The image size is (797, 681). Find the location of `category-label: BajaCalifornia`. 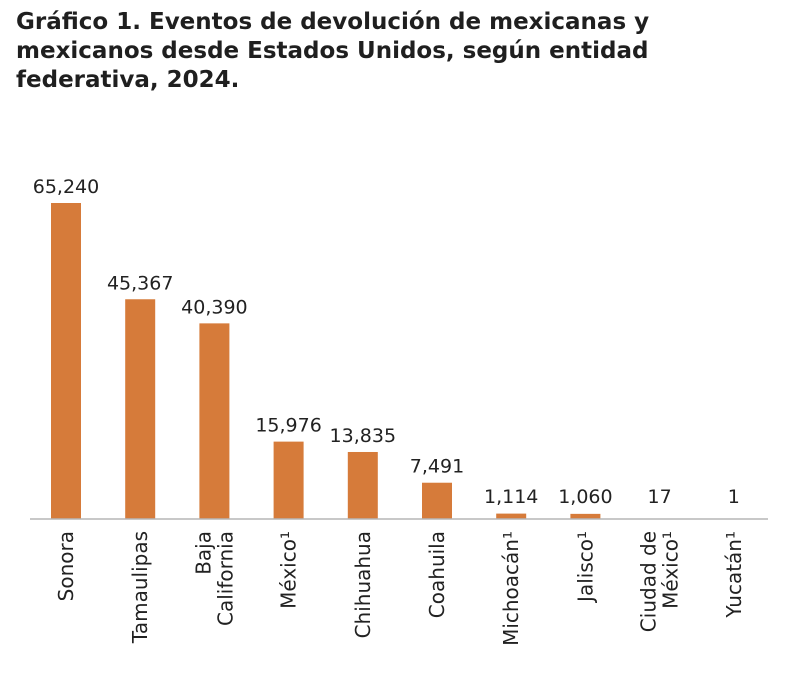

category-label: BajaCalifornia is located at coordinates (214, 578).